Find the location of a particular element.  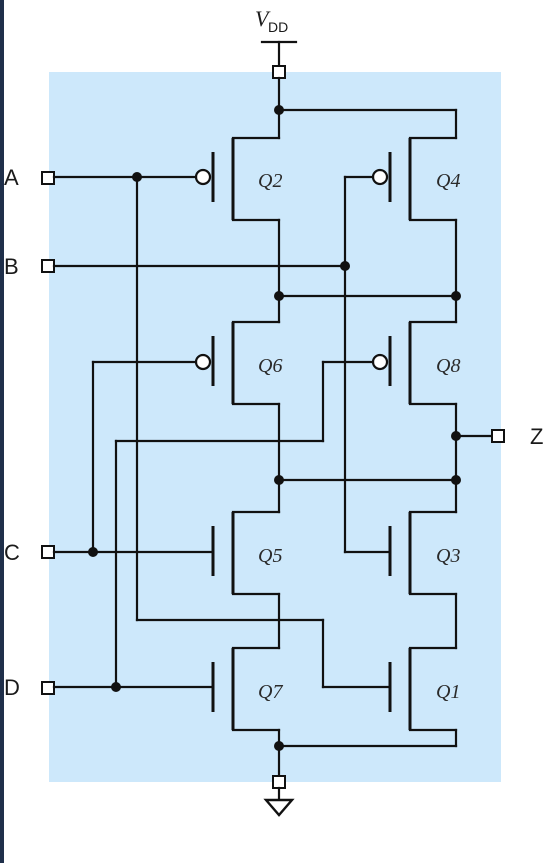

q8-label: Q8 is located at coordinates (448, 366).